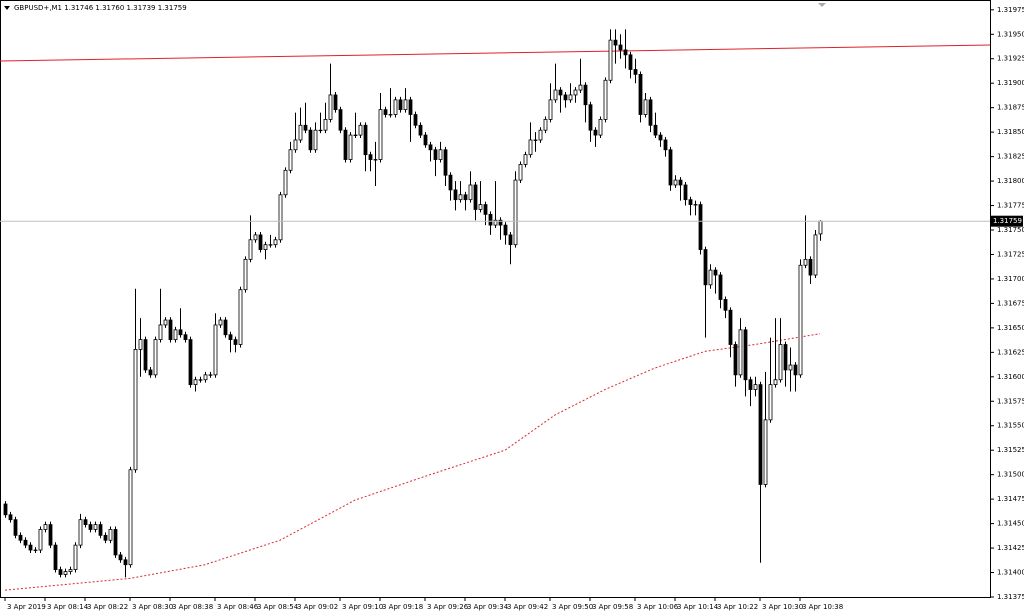  Describe the element at coordinates (658, 607) in the screenshot. I see `x-tick-label: 3 Apr 10:06` at that location.